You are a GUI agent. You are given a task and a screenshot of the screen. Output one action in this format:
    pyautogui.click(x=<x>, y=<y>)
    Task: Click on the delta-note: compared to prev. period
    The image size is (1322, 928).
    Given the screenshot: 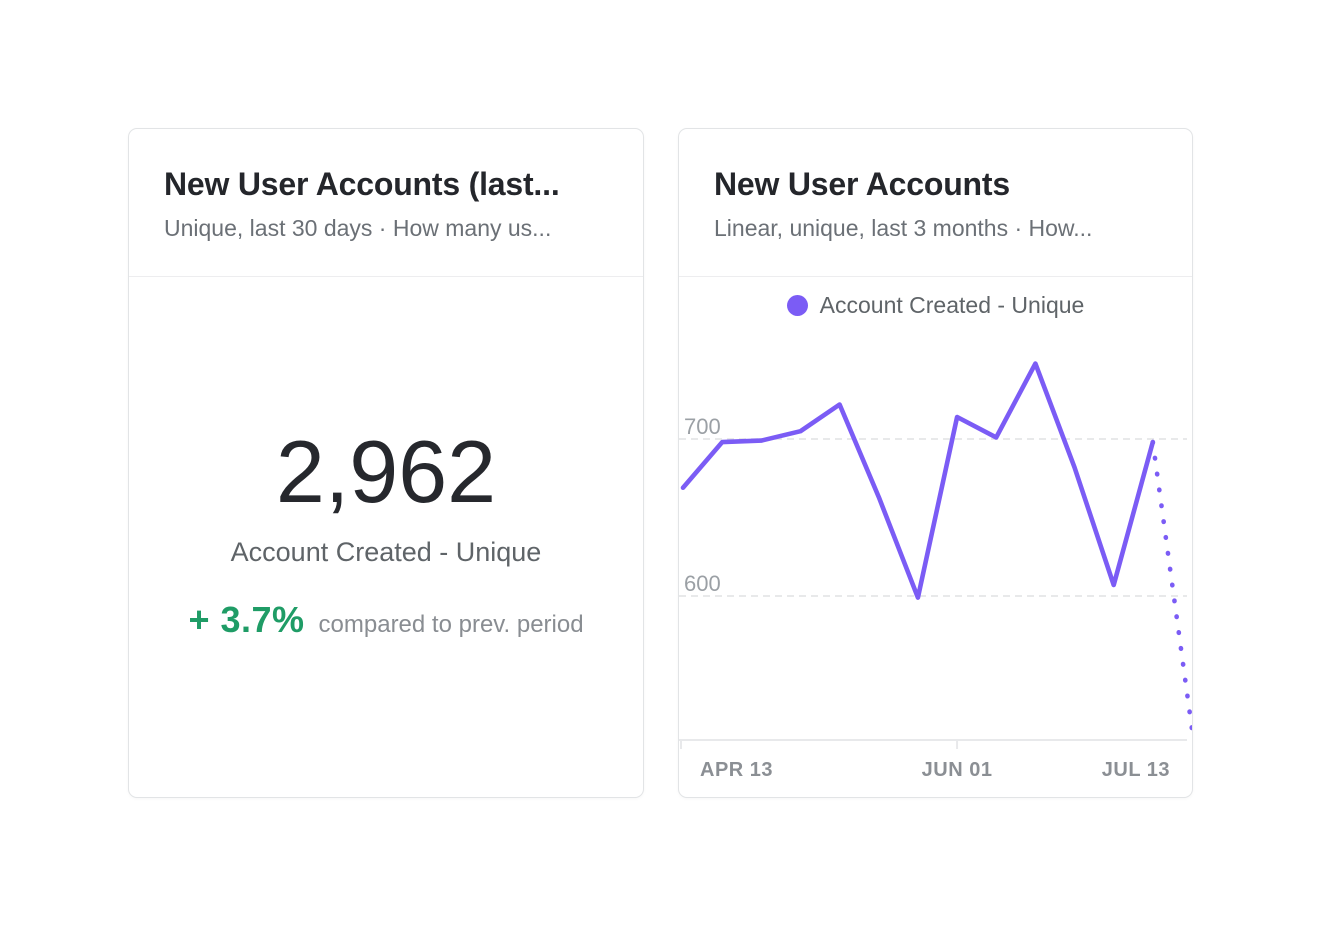 What is the action you would take?
    pyautogui.click(x=451, y=624)
    